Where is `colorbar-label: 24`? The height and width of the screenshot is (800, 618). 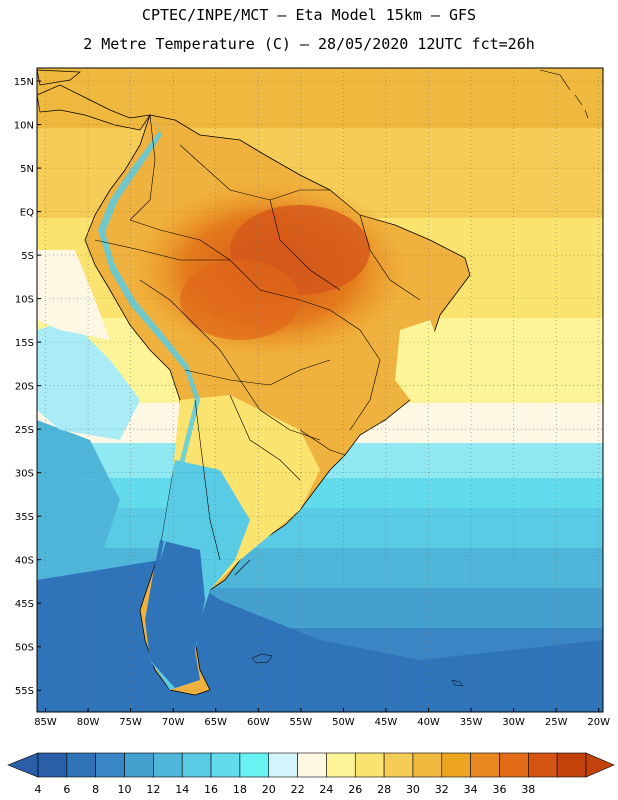 colorbar-label: 24 is located at coordinates (326, 789).